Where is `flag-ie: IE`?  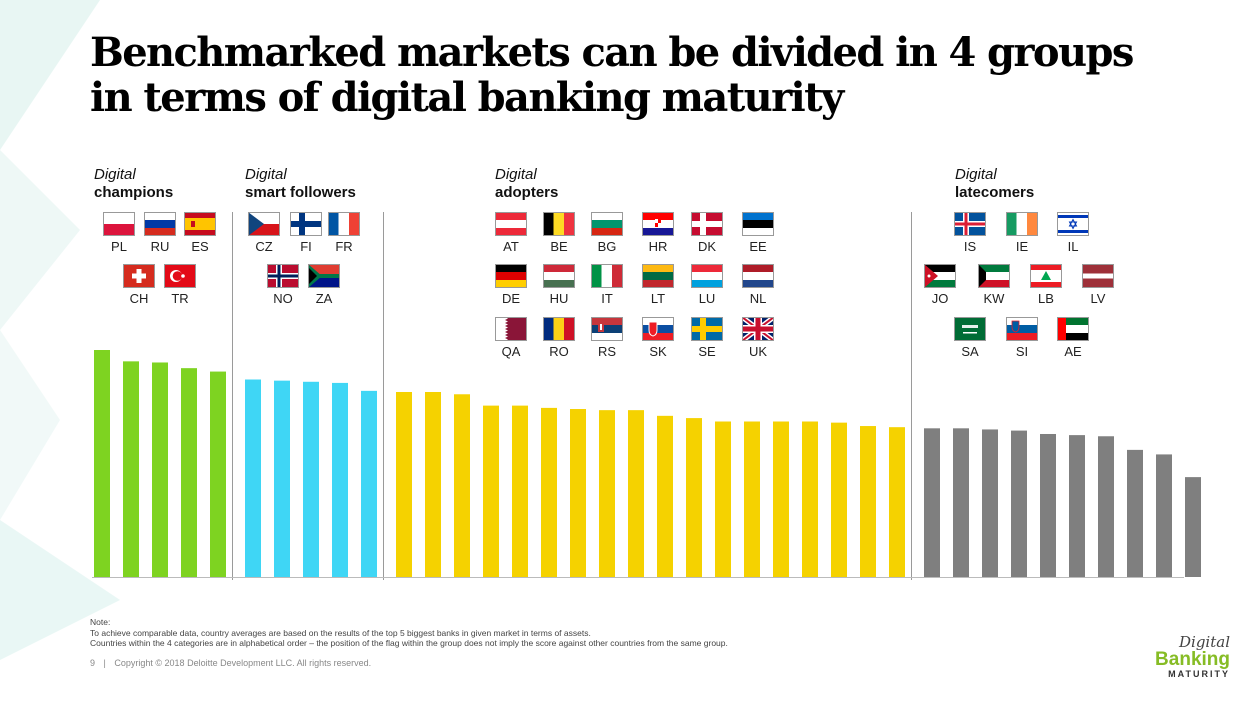 flag-ie: IE is located at coordinates (1022, 233).